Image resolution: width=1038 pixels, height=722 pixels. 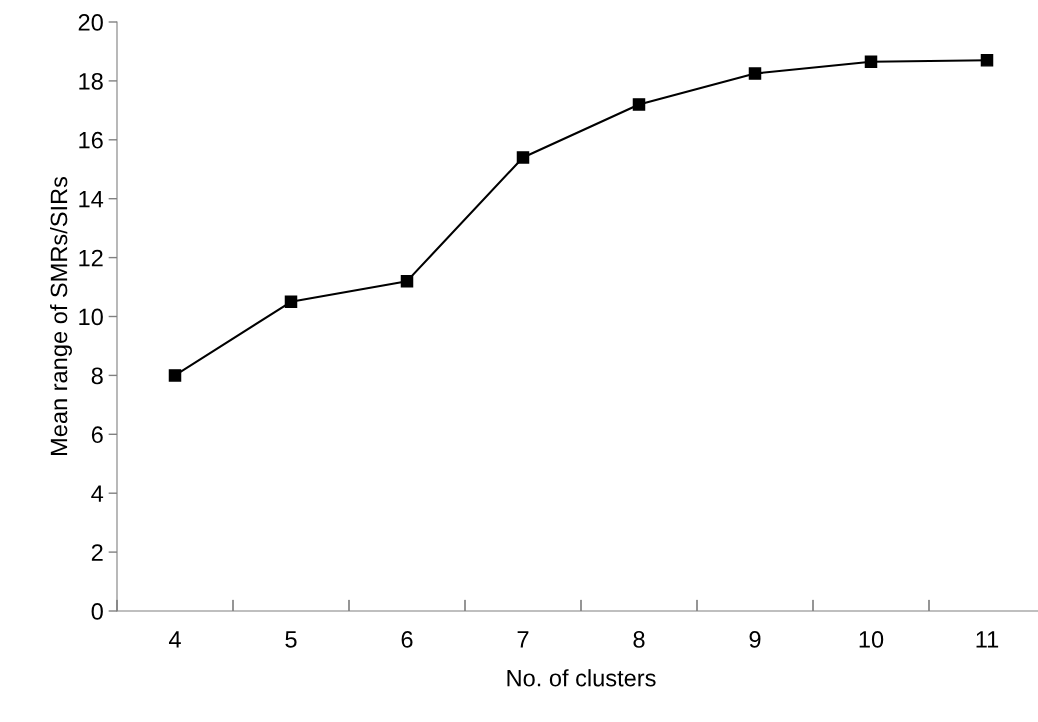 What do you see at coordinates (291, 639) in the screenshot?
I see `x-tick-label: 5` at bounding box center [291, 639].